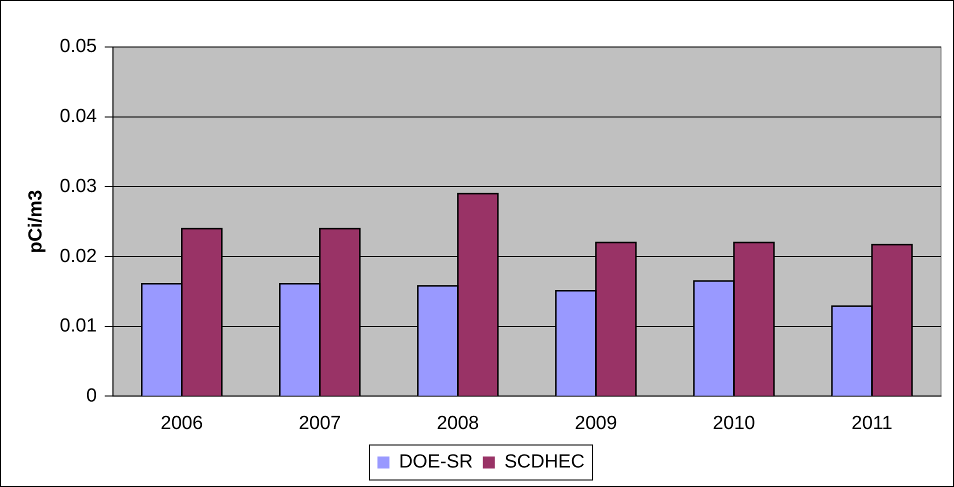 This screenshot has height=487, width=954. I want to click on y-tick-label: 0.04, so click(79, 117).